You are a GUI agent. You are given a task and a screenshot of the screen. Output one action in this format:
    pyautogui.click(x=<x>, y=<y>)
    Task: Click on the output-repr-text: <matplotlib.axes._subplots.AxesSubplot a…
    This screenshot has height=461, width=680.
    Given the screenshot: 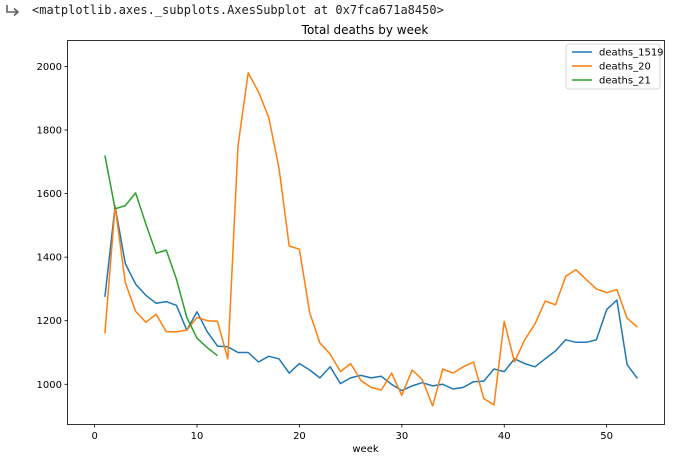 What is the action you would take?
    pyautogui.click(x=238, y=10)
    